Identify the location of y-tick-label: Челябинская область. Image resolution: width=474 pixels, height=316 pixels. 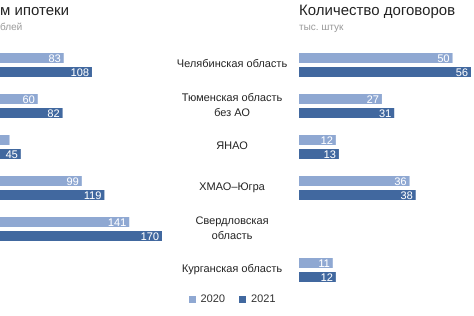
(232, 64).